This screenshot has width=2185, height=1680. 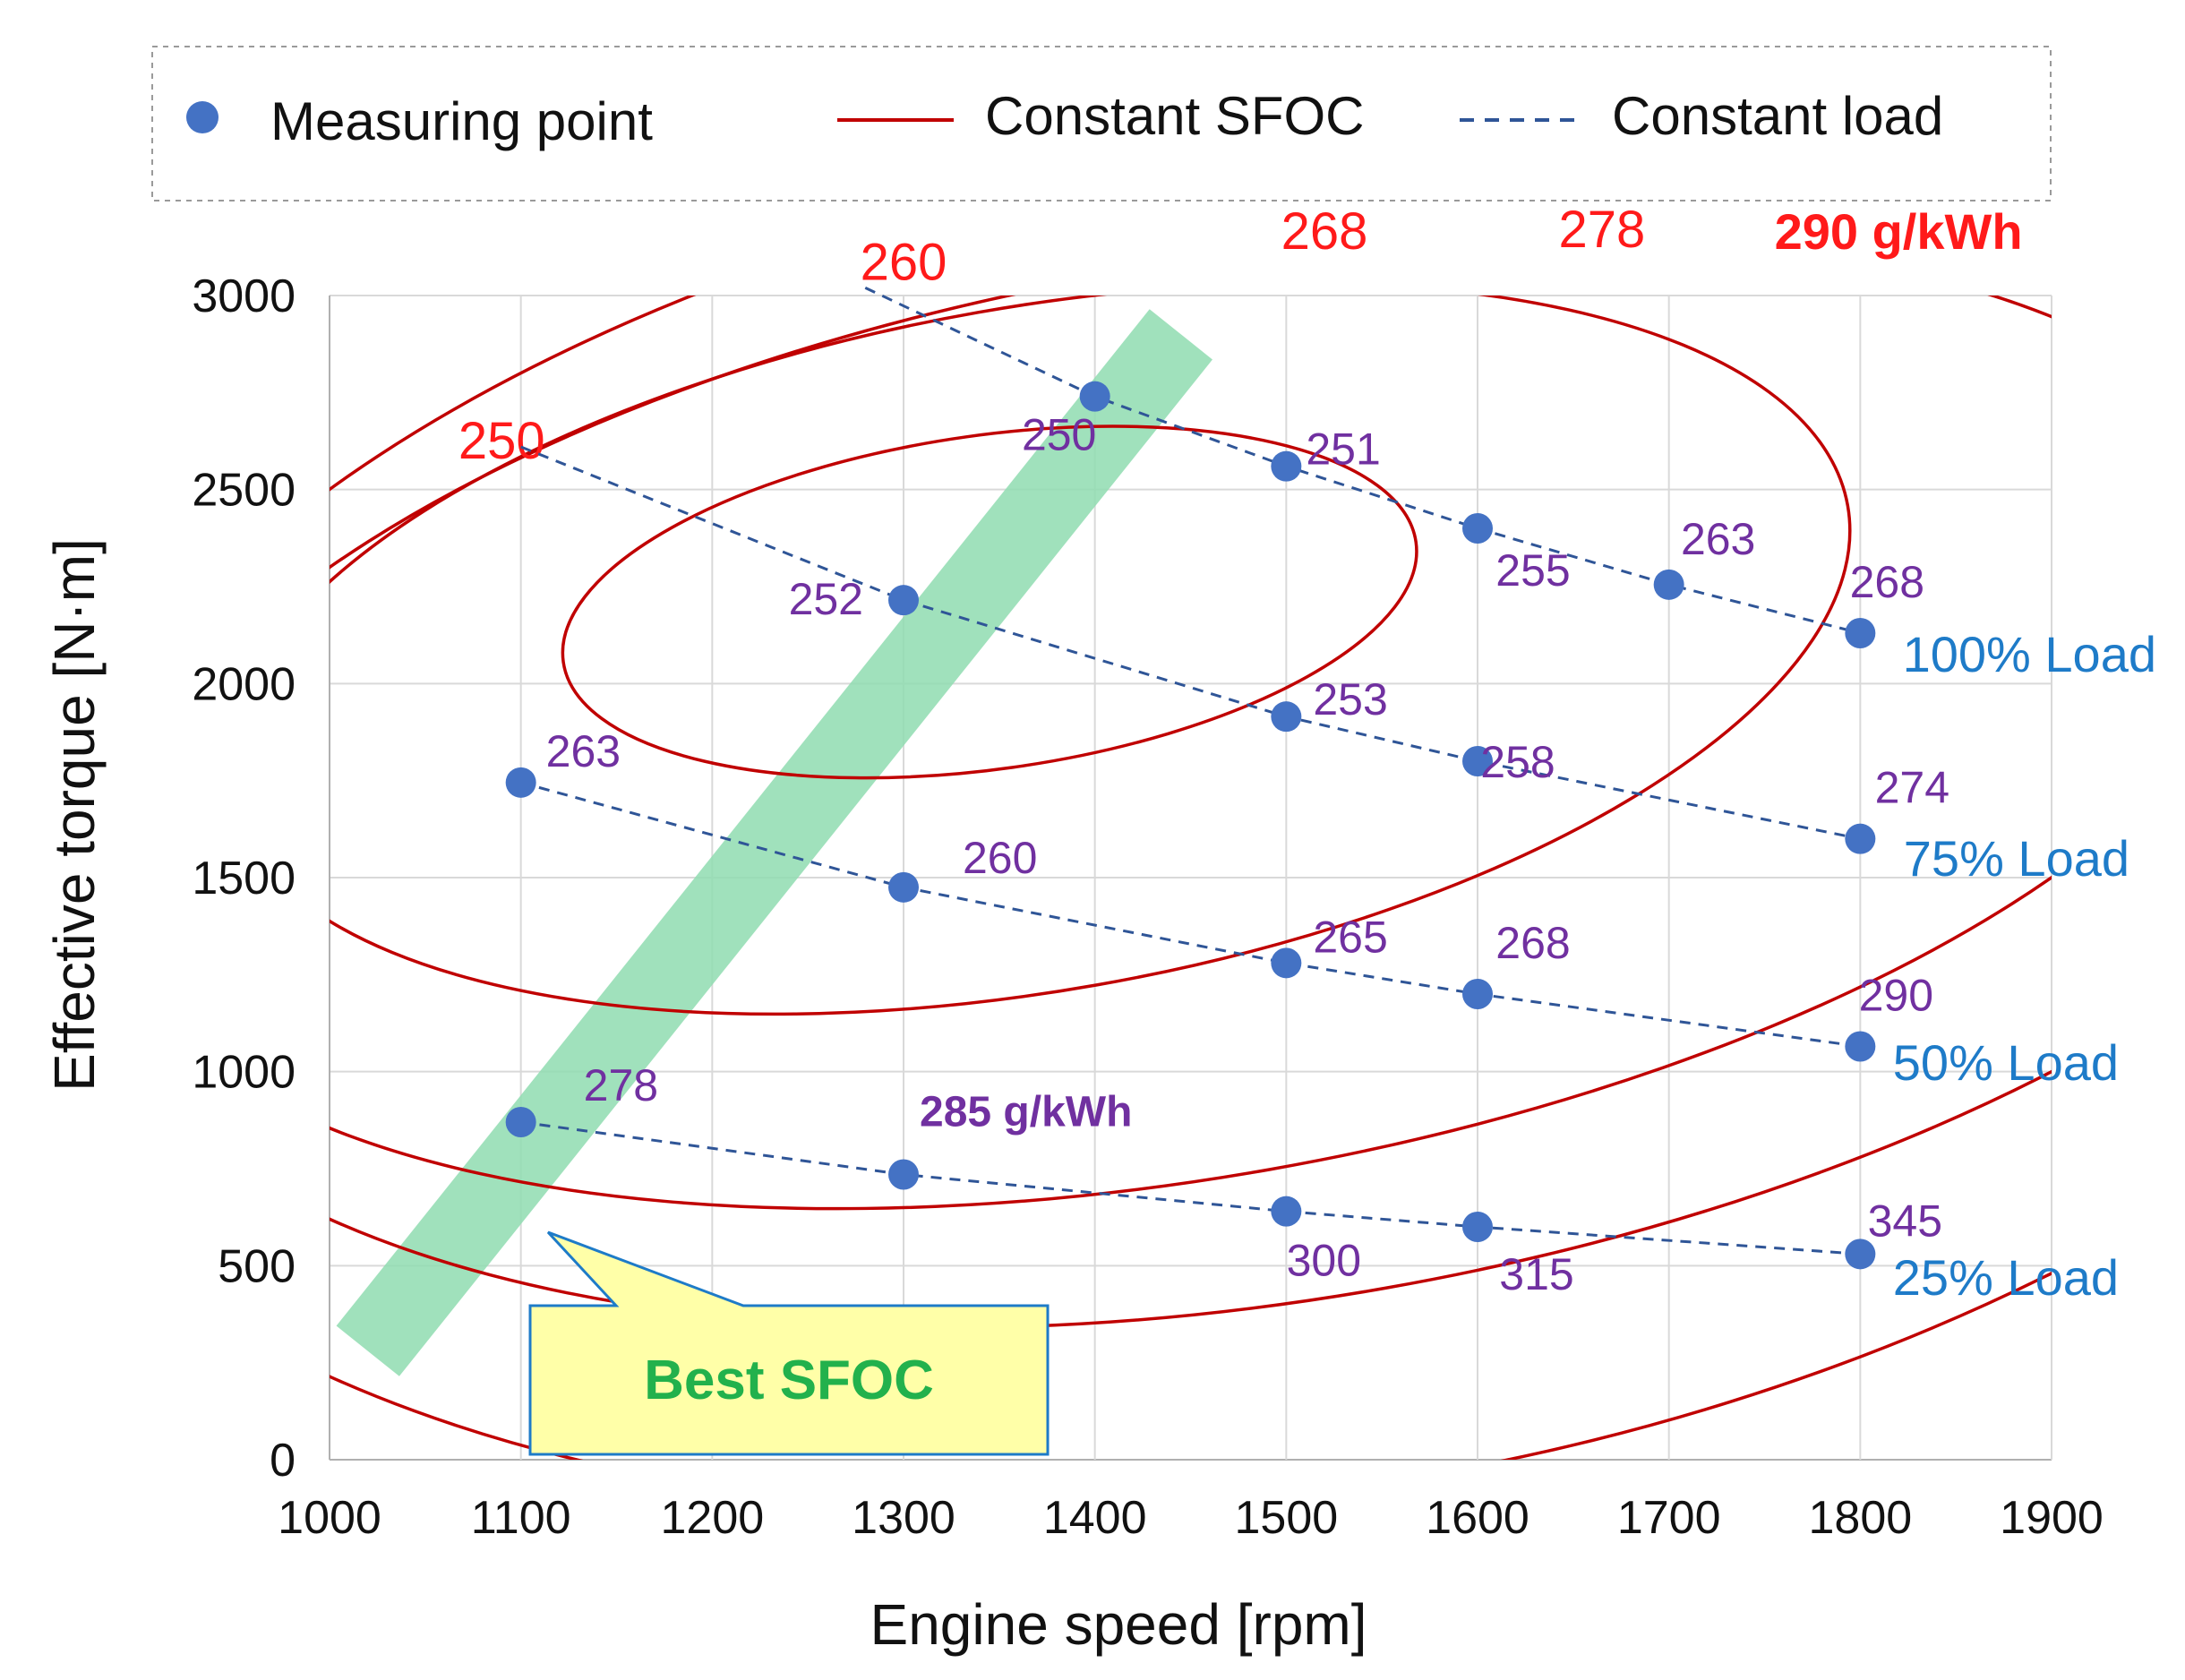 I want to click on callout-box, so click(x=789, y=1343).